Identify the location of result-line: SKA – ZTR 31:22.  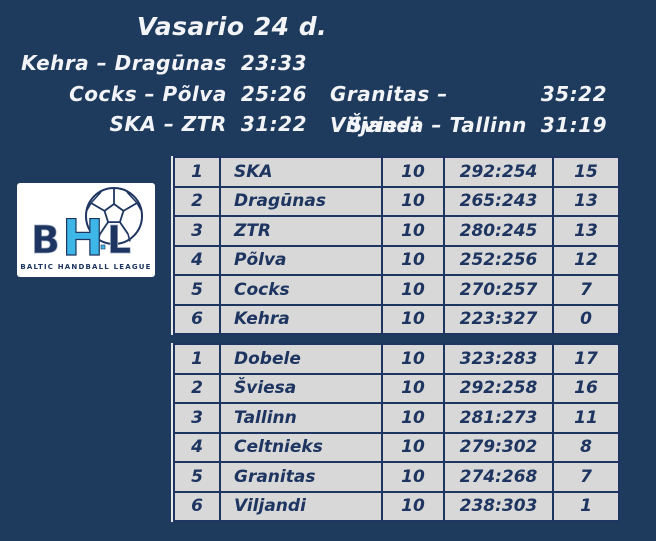
(153, 124).